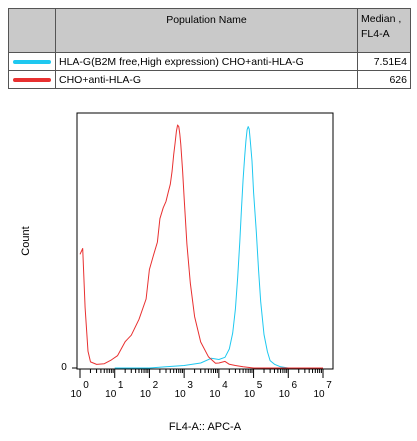 The width and height of the screenshot is (417, 441). What do you see at coordinates (384, 79) in the screenshot?
I see `legend-row-median: 626` at bounding box center [384, 79].